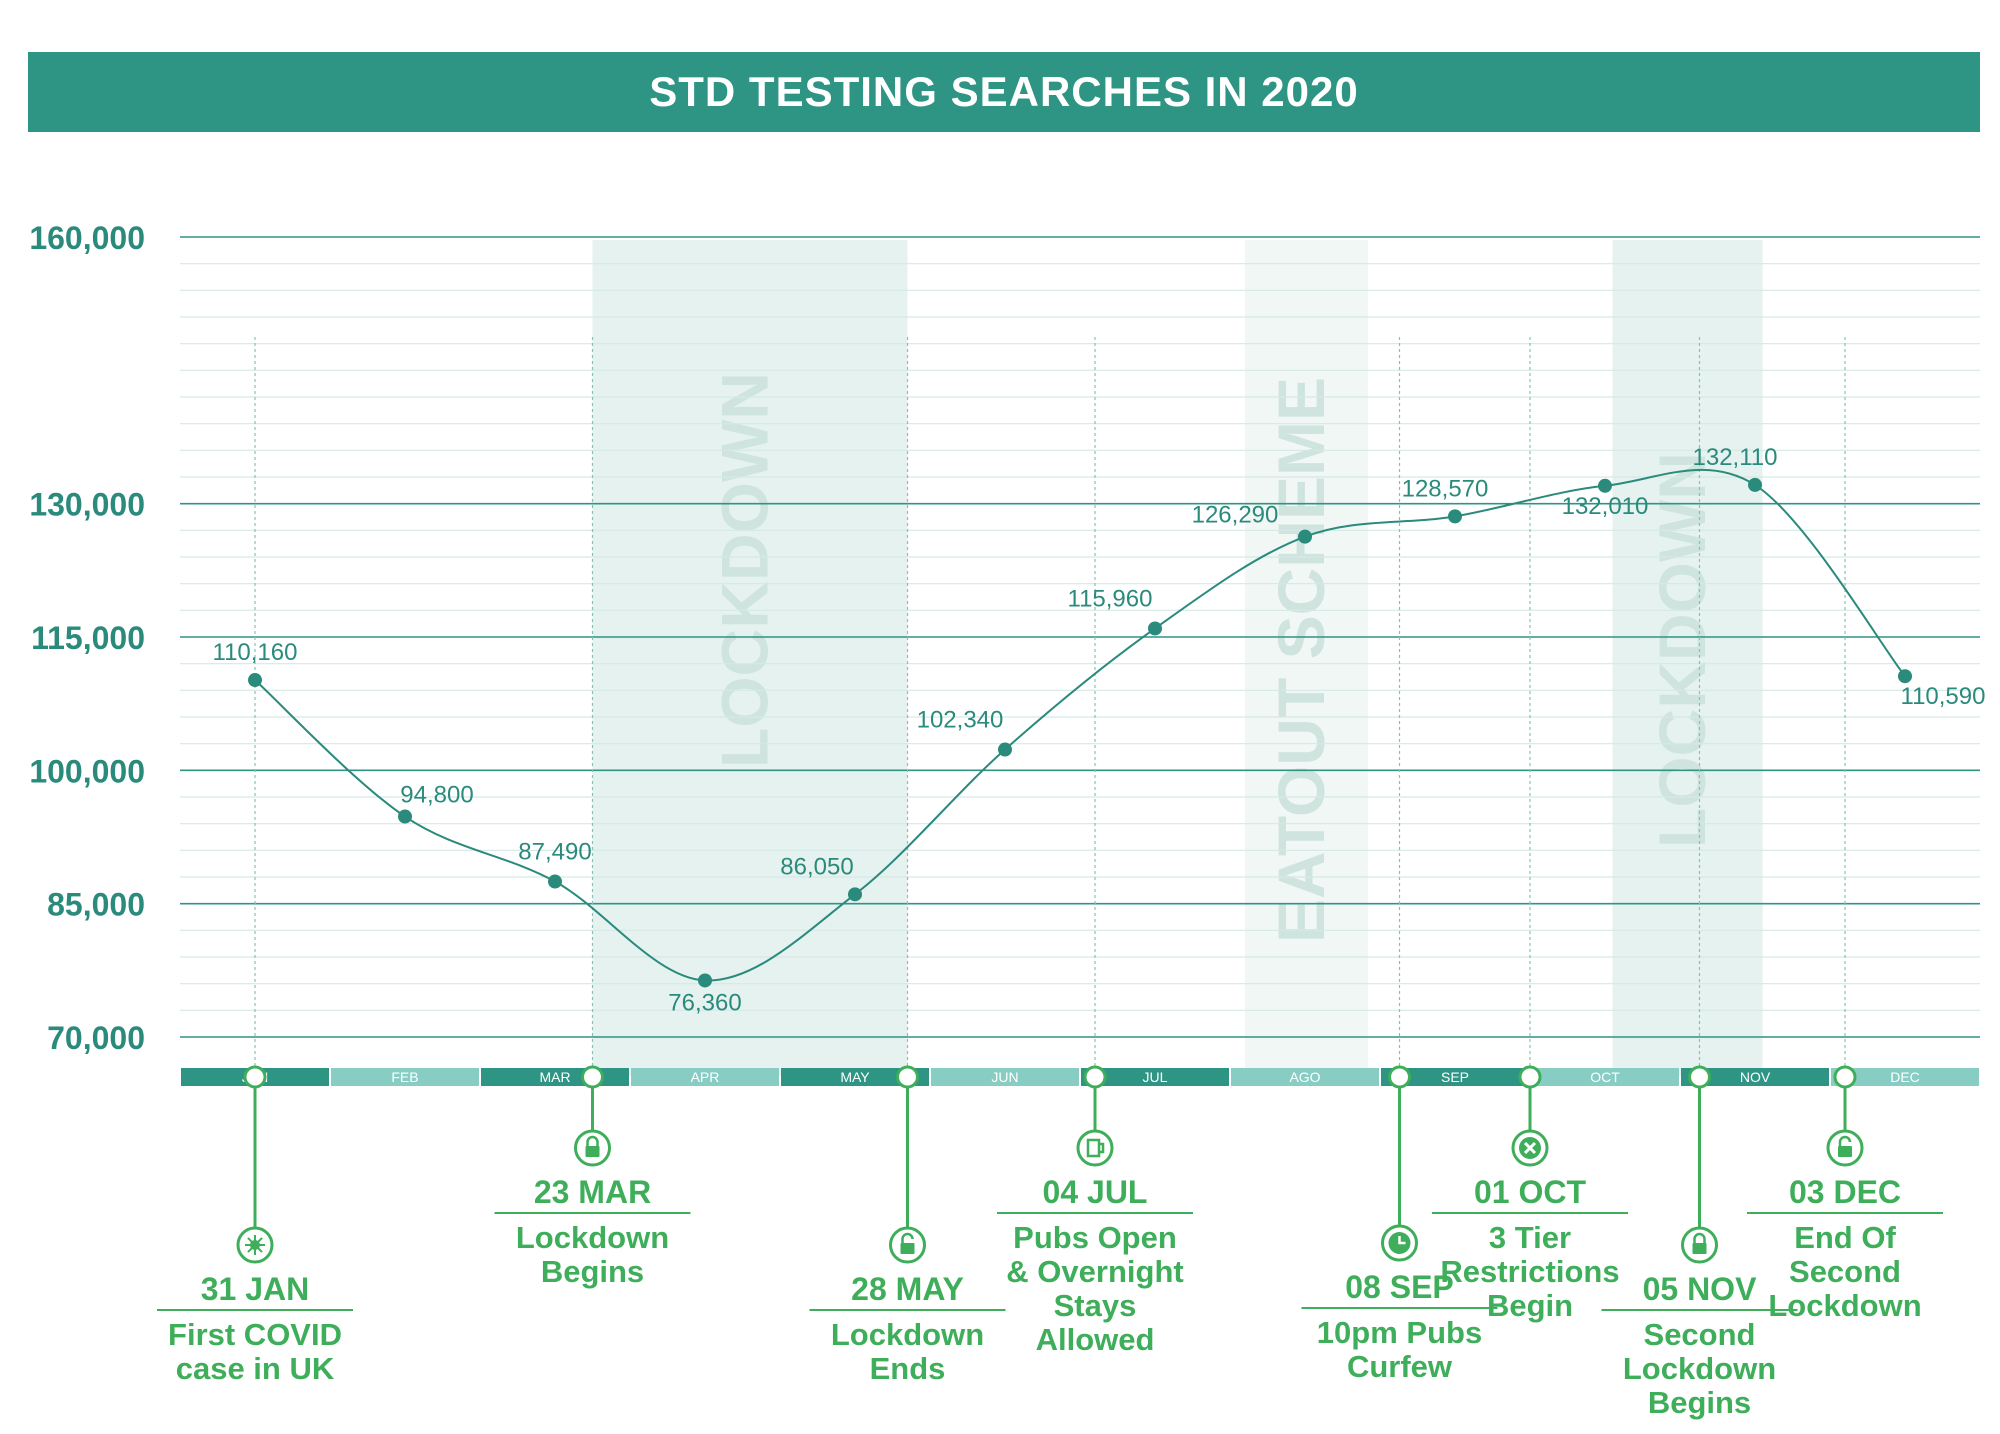  What do you see at coordinates (1530, 1077) in the screenshot?
I see `event-01-oct-marker` at bounding box center [1530, 1077].